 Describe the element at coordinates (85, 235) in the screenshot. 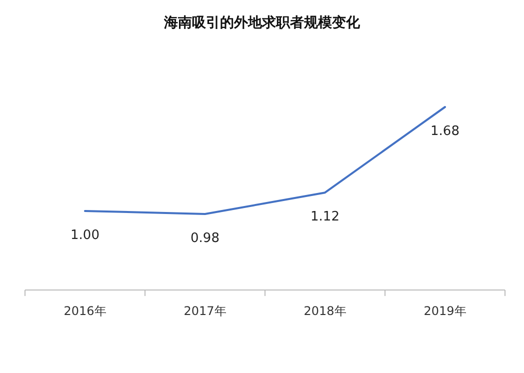

I see `data-label: 1.00` at that location.